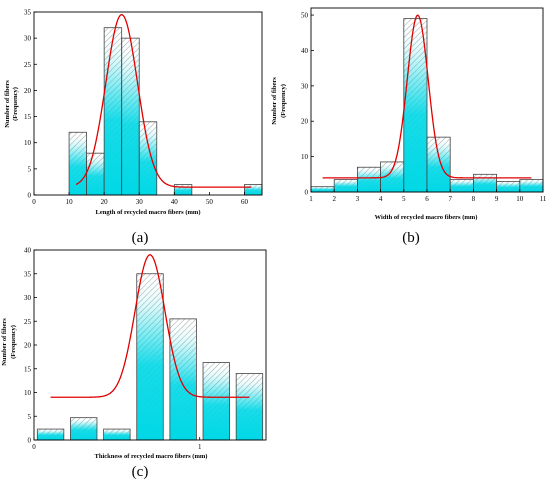 This screenshot has height=483, width=550. Describe the element at coordinates (210, 202) in the screenshot. I see `x-tick-label: 50` at that location.